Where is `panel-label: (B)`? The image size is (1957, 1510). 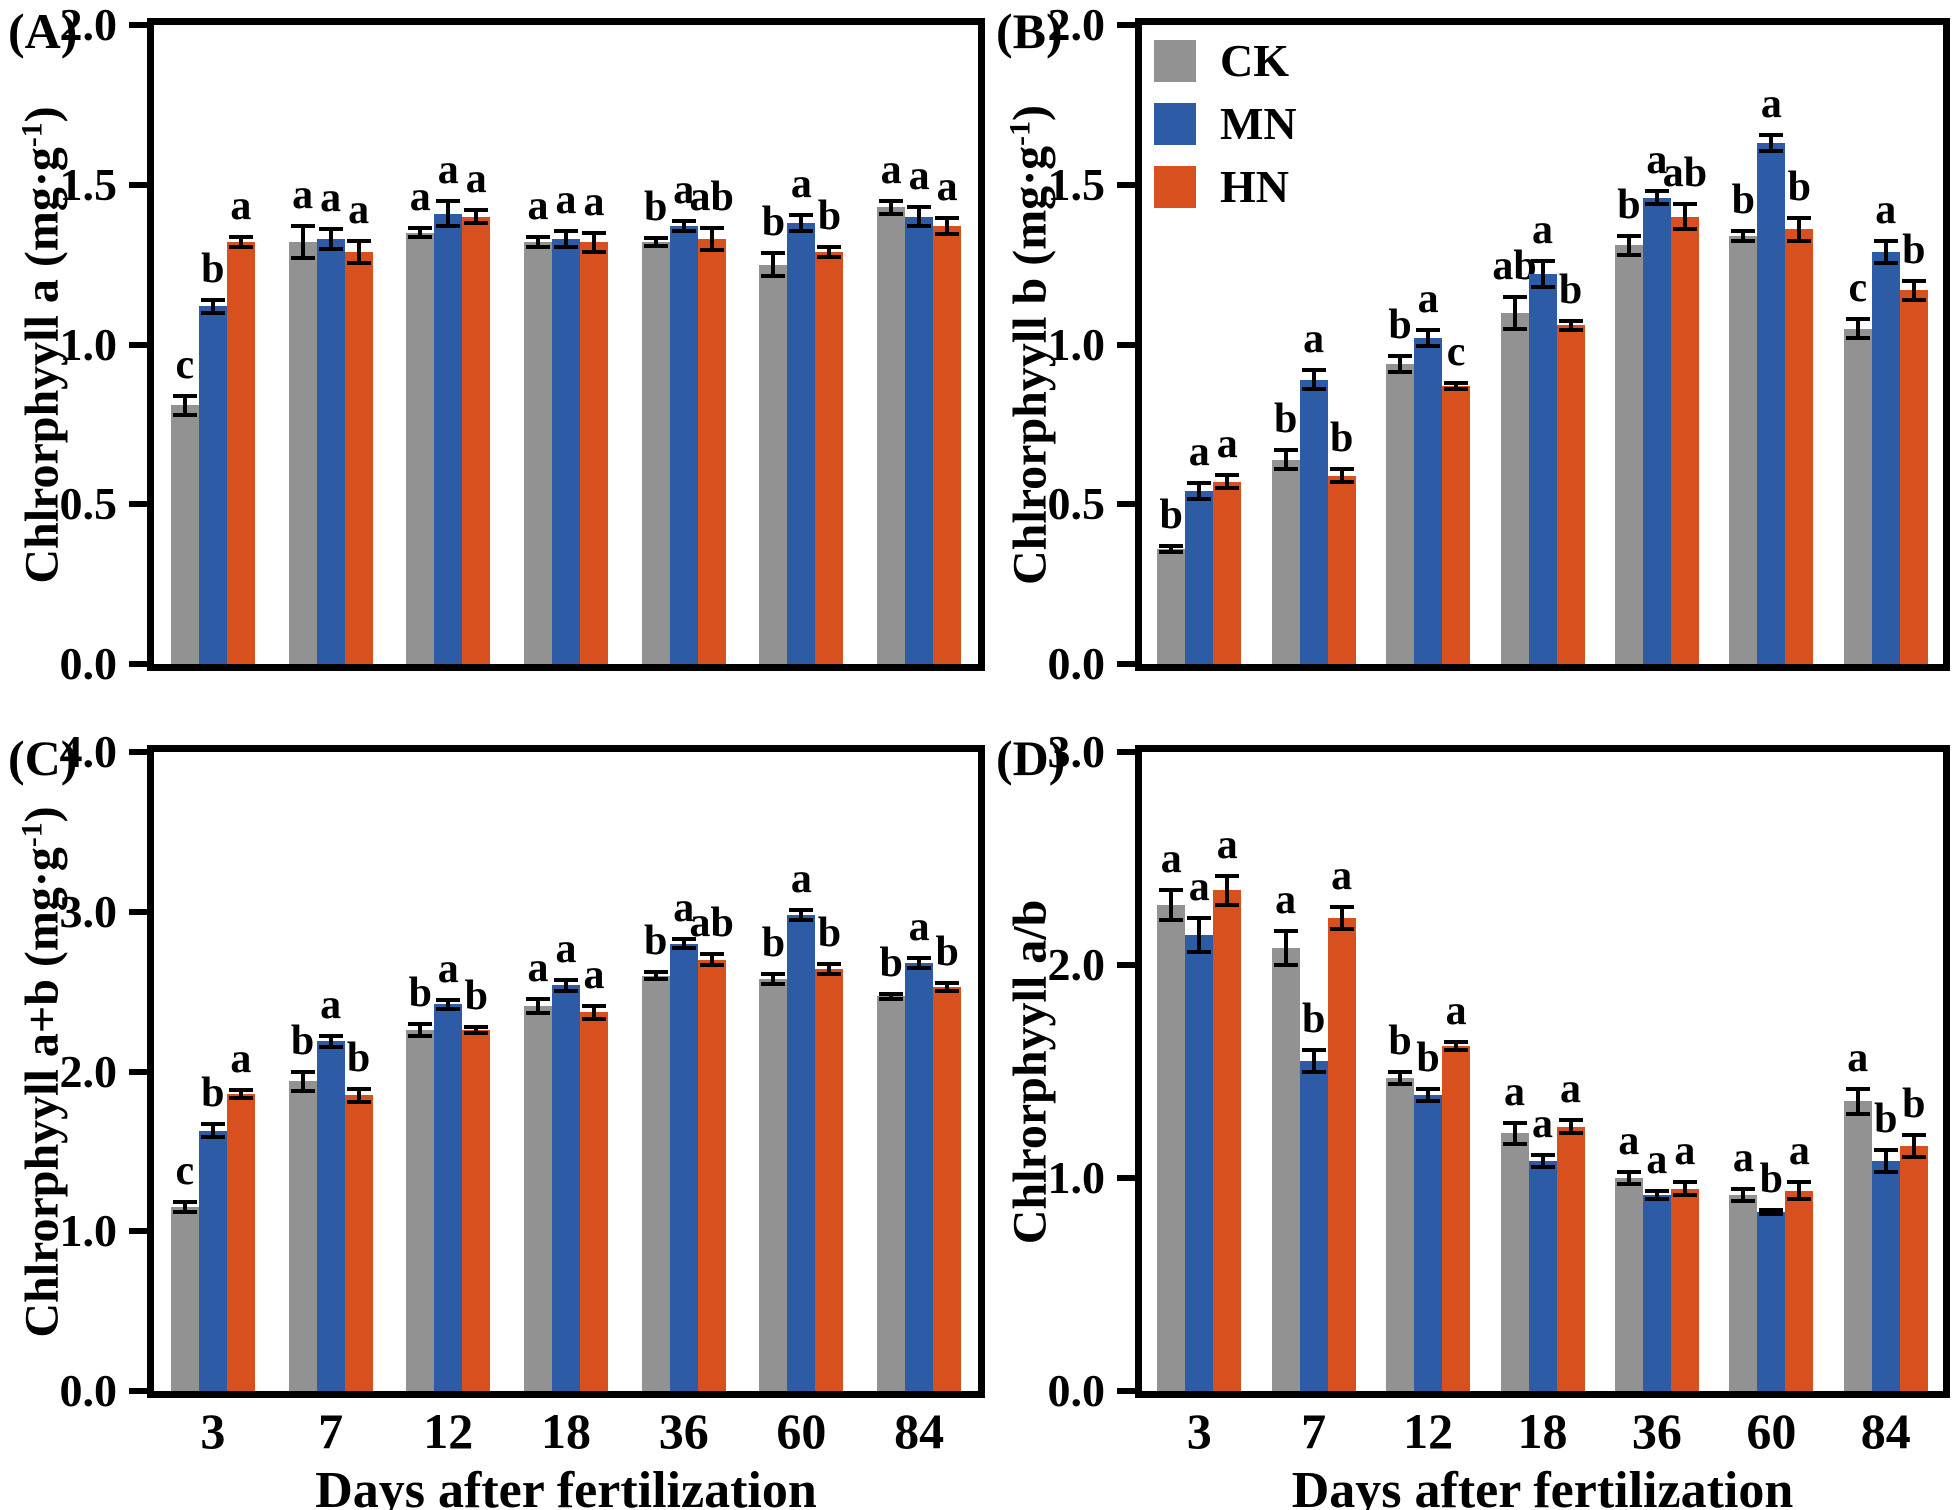
panel-label: (B) is located at coordinates (1029, 31).